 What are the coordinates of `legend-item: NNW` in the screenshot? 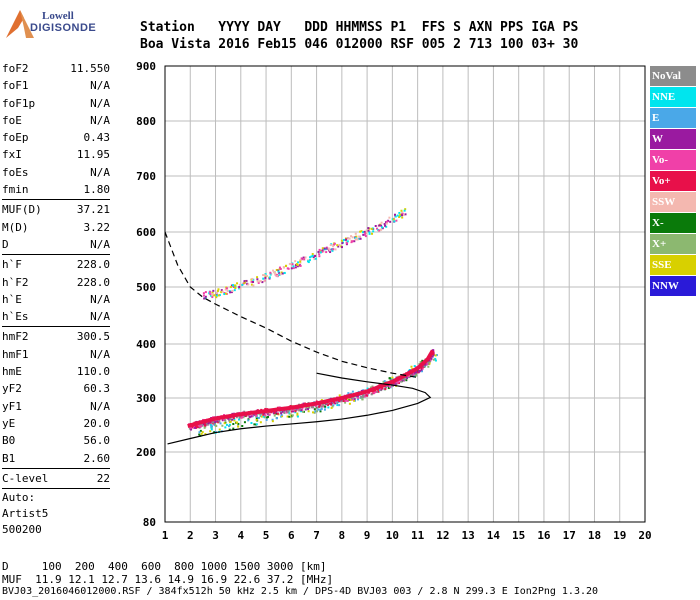 It's located at (673, 286).